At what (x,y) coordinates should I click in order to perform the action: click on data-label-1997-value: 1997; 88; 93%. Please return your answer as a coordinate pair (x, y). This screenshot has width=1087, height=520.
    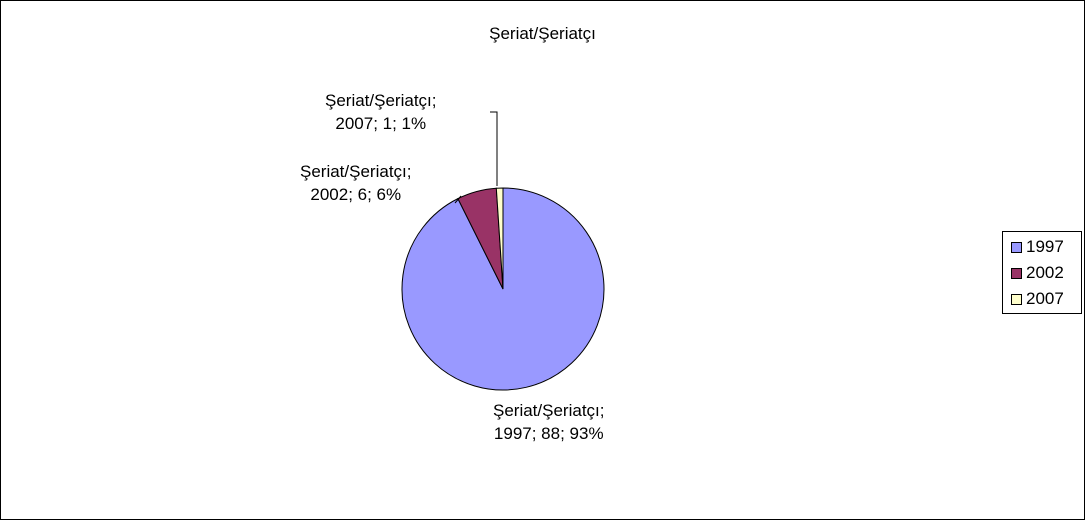
    Looking at the image, I should click on (548, 433).